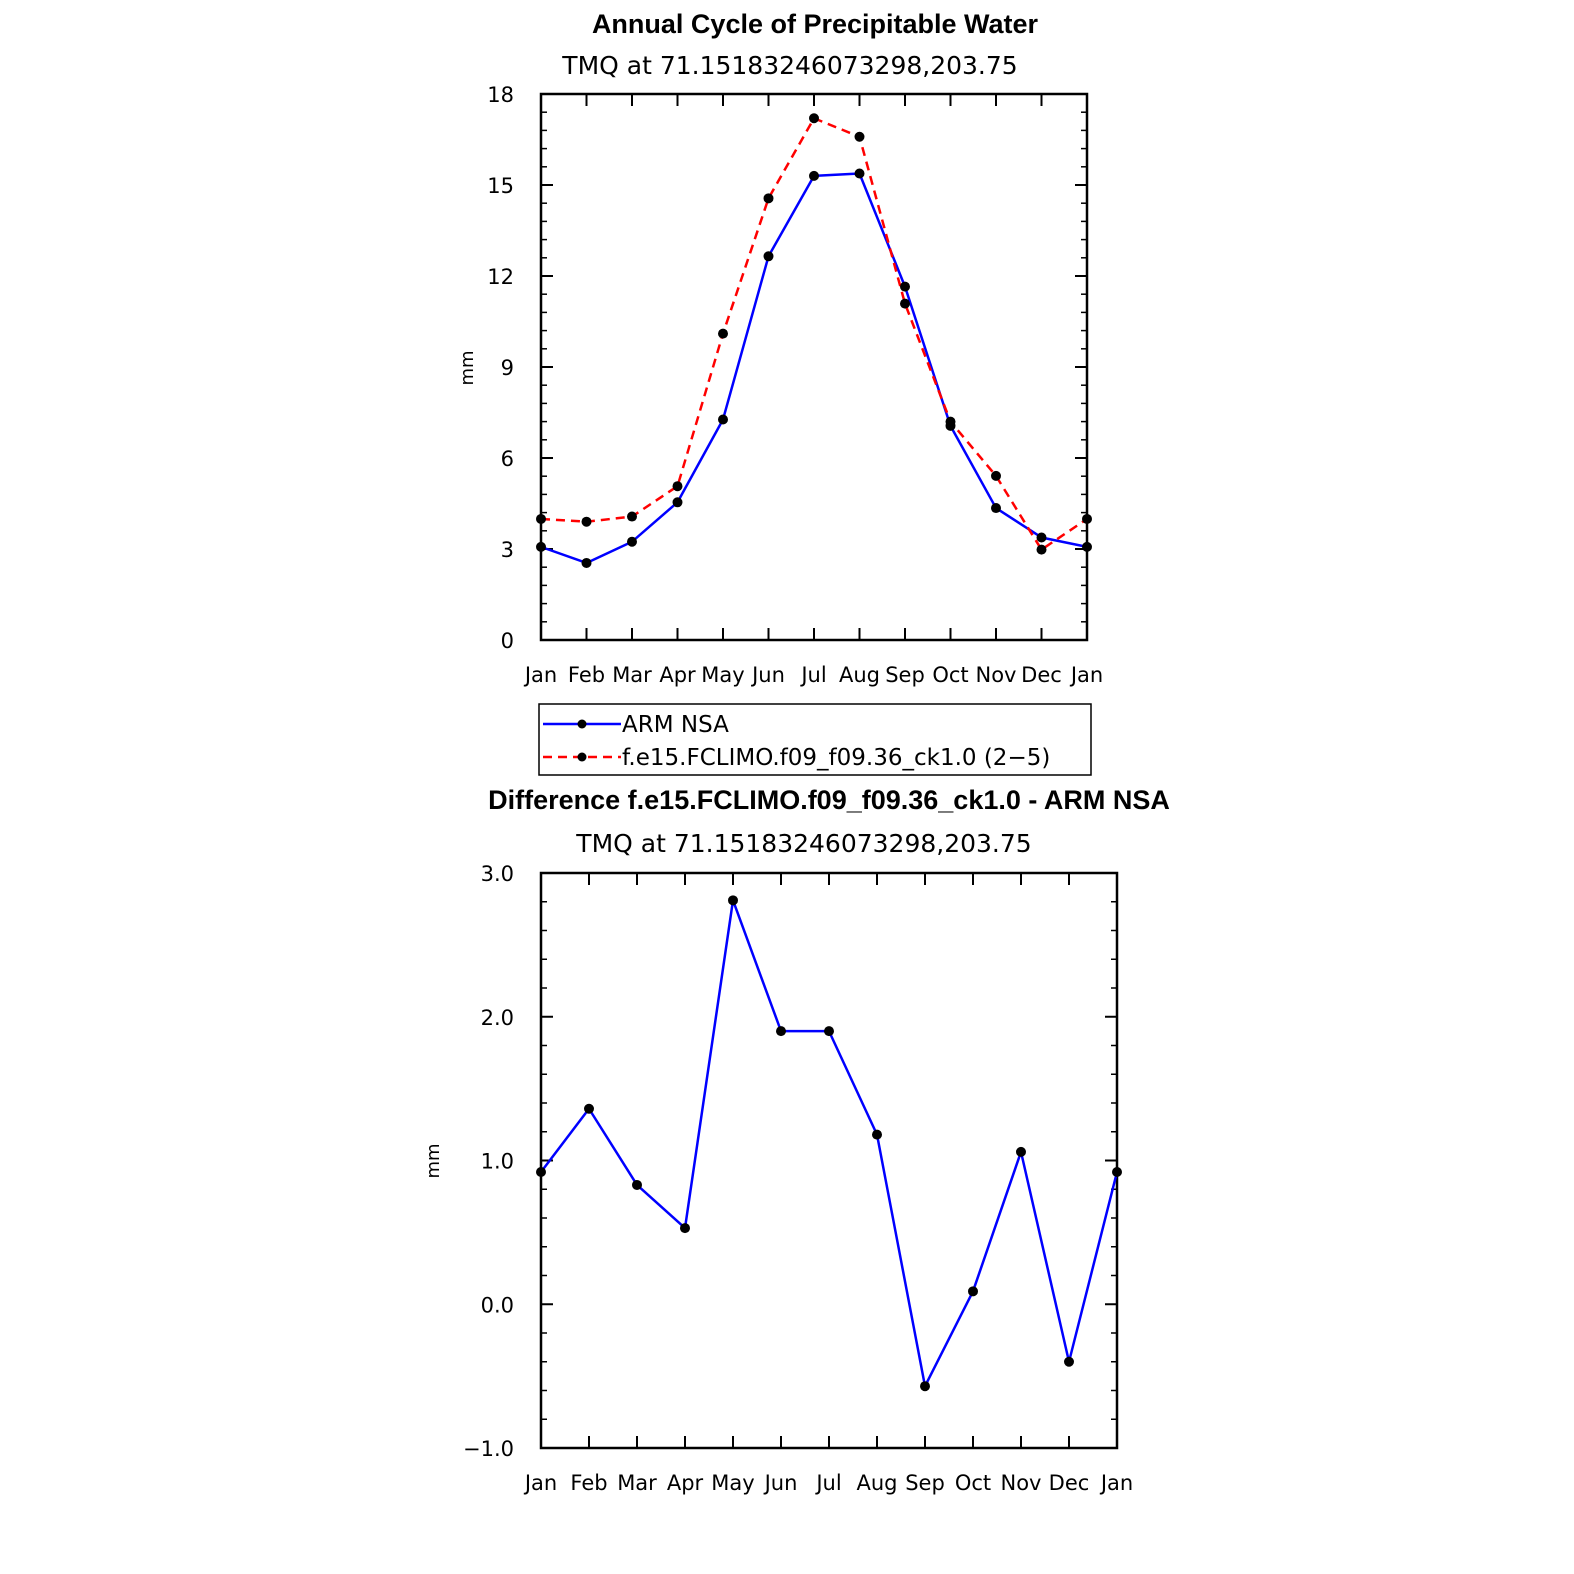 The width and height of the screenshot is (1574, 1574). Describe the element at coordinates (675, 725) in the screenshot. I see `legend-label-arm-nsa: ARM NSA` at that location.